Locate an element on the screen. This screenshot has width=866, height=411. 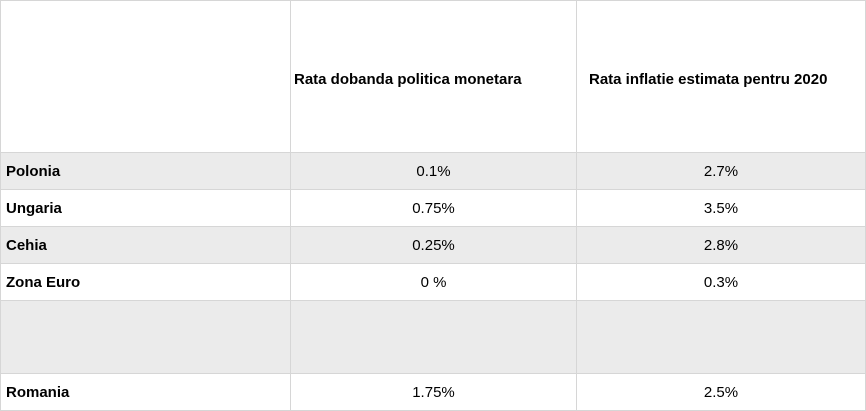
inflation-cell: 2.5% is located at coordinates (721, 392).